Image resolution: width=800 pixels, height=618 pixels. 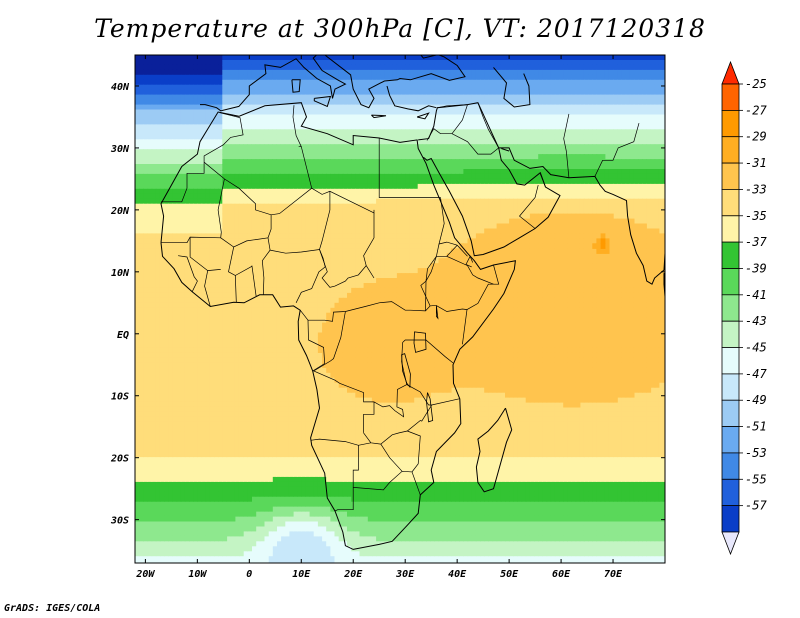 I want to click on colorbar-label: -31, so click(x=756, y=163).